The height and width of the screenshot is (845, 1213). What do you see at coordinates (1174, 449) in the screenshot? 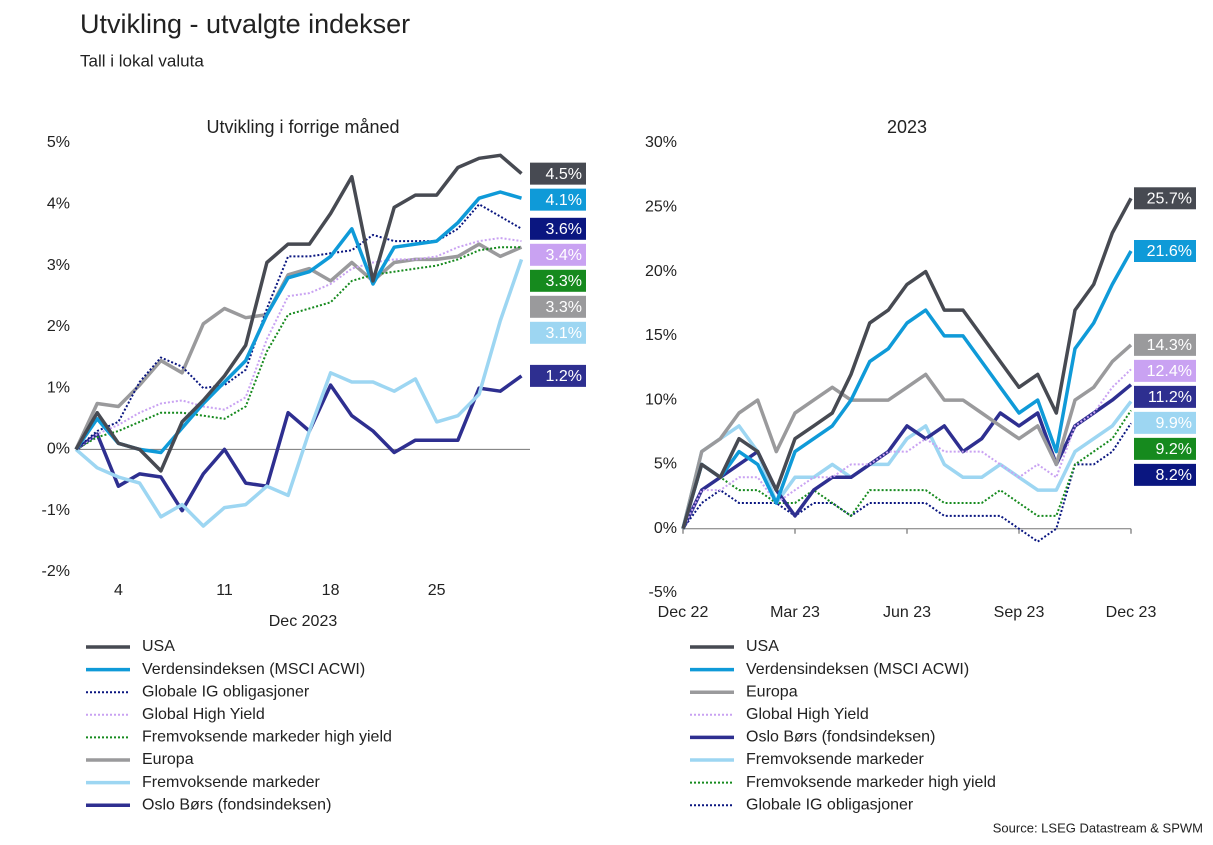
I see `end-label: 9.2%` at bounding box center [1174, 449].